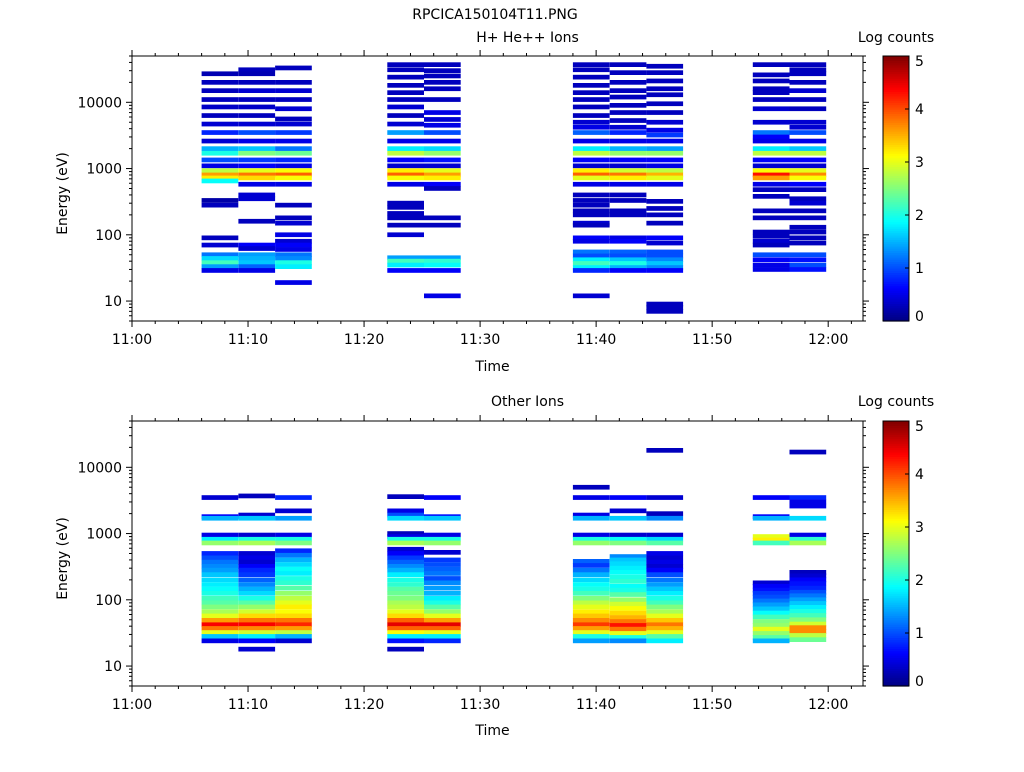  What do you see at coordinates (248, 340) in the screenshot?
I see `x-tick-label: 11:10` at bounding box center [248, 340].